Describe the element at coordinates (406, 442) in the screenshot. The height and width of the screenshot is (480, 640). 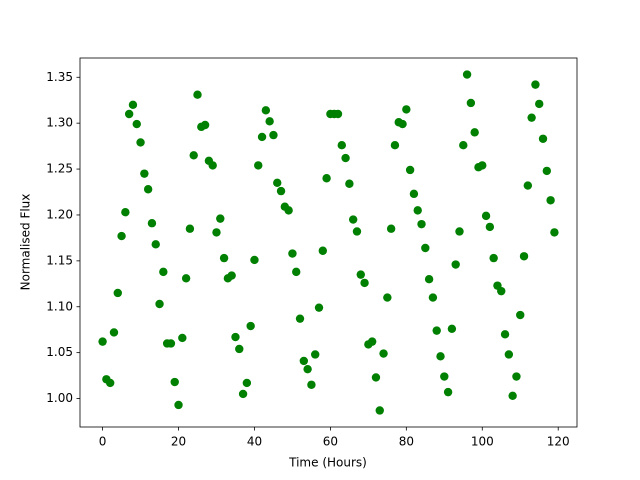
I see `x-tick-label: 80` at that location.